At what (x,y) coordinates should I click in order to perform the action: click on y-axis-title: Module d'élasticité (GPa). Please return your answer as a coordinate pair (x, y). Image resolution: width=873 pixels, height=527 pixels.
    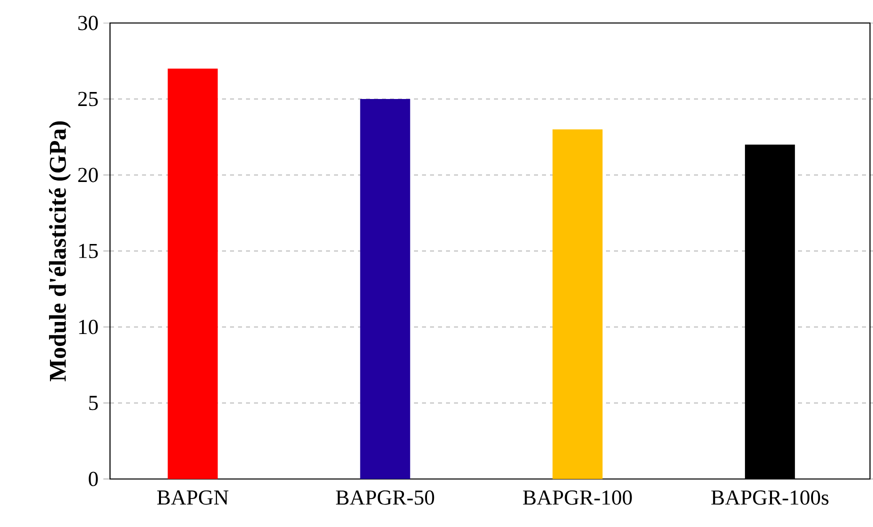
    Looking at the image, I should click on (60, 251).